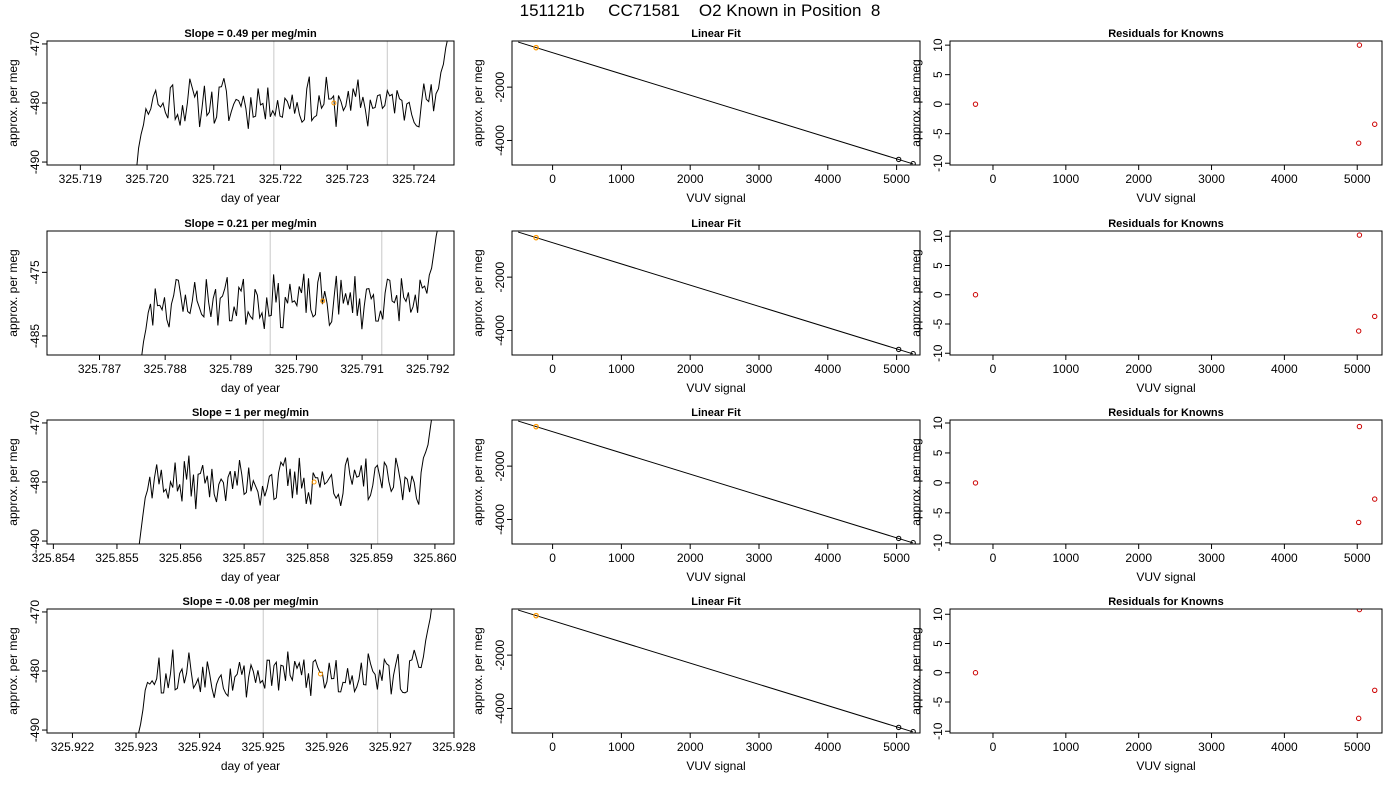 Image resolution: width=1400 pixels, height=800 pixels. What do you see at coordinates (35, 336) in the screenshot?
I see `y-tick-label: -485` at bounding box center [35, 336].